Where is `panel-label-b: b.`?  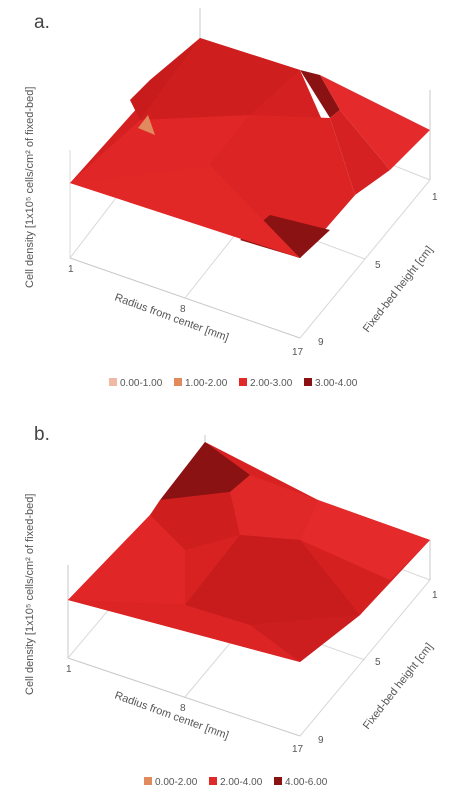
panel-label-b: b. is located at coordinates (42, 434).